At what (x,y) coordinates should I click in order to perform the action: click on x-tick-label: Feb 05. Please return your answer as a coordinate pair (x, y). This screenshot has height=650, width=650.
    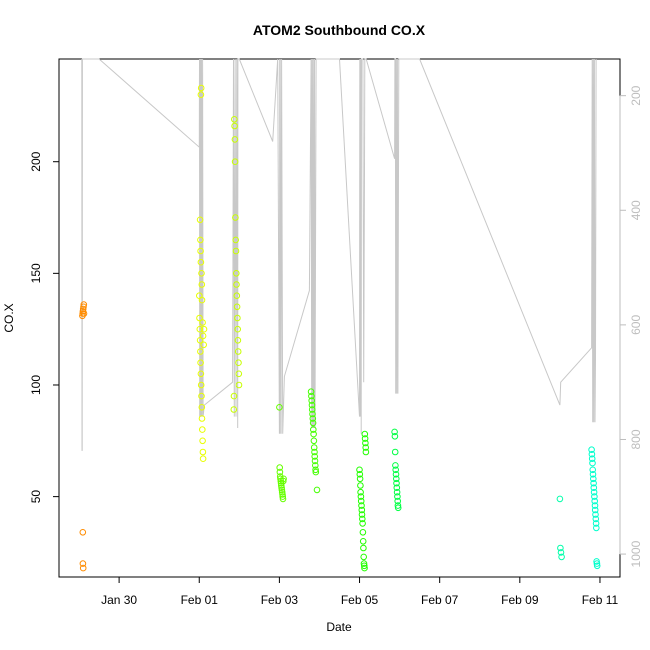
    Looking at the image, I should click on (360, 600).